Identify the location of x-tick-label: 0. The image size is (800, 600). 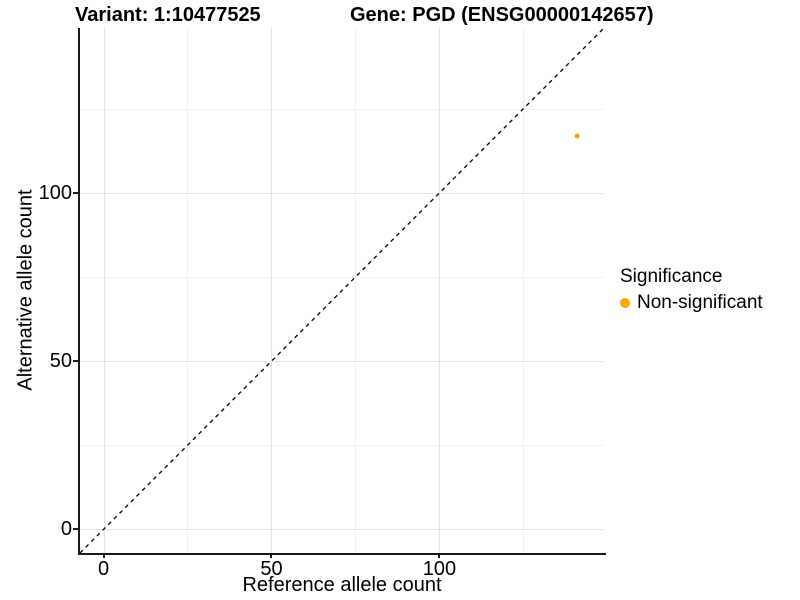
(103, 569).